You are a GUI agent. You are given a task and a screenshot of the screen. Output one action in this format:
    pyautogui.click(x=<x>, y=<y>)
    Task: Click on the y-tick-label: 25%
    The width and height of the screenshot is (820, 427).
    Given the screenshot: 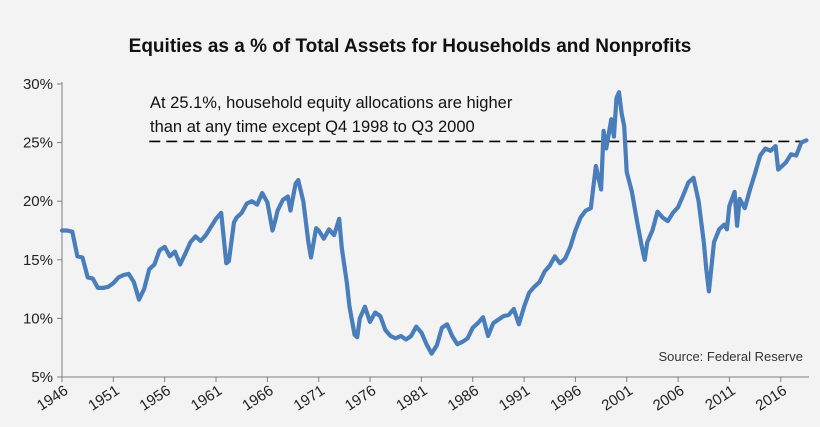 What is the action you would take?
    pyautogui.click(x=38, y=143)
    